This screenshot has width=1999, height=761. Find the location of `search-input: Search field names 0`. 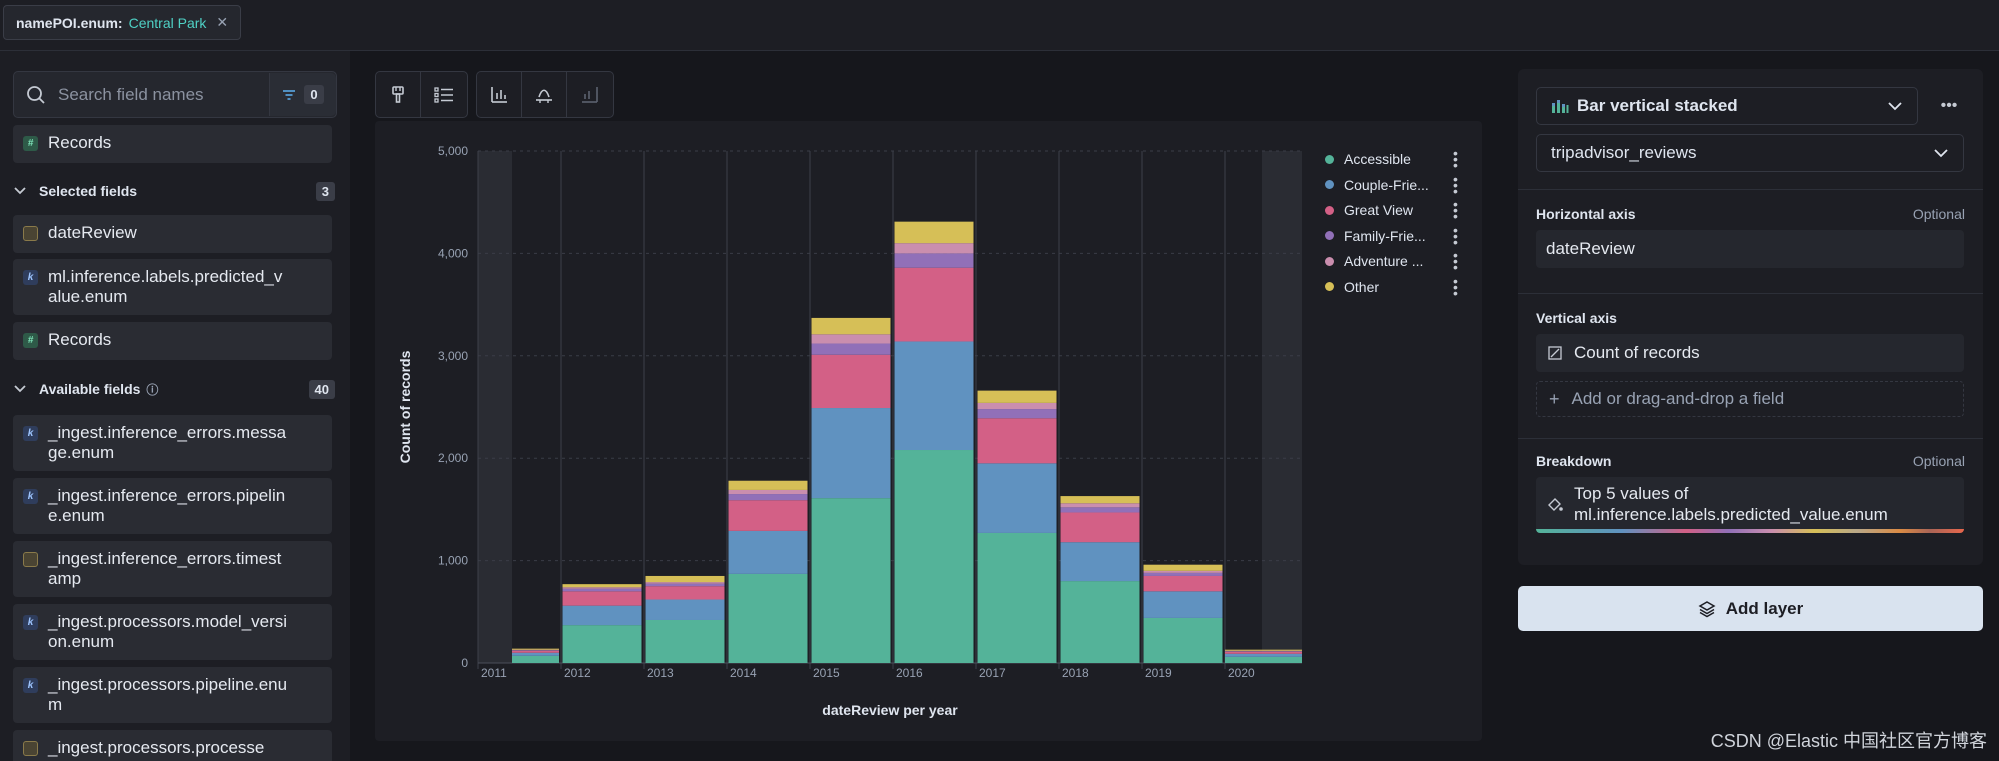

search-input: Search field names 0 is located at coordinates (175, 94).